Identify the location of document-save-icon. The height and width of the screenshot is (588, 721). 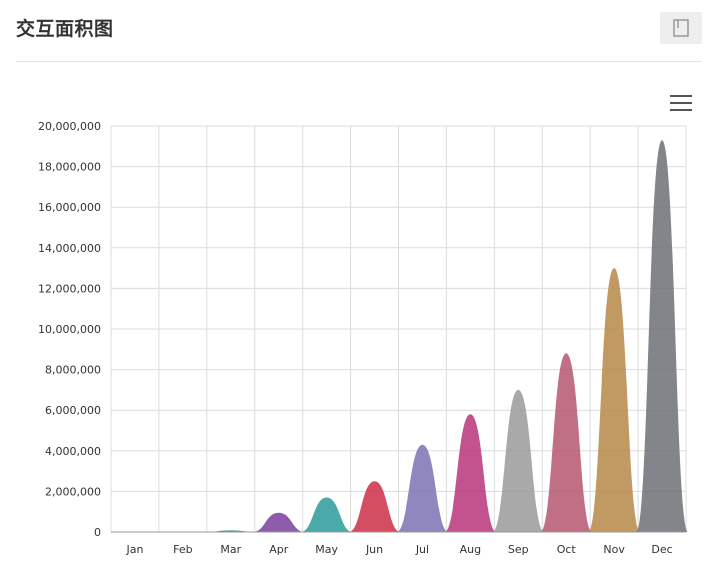
(681, 28).